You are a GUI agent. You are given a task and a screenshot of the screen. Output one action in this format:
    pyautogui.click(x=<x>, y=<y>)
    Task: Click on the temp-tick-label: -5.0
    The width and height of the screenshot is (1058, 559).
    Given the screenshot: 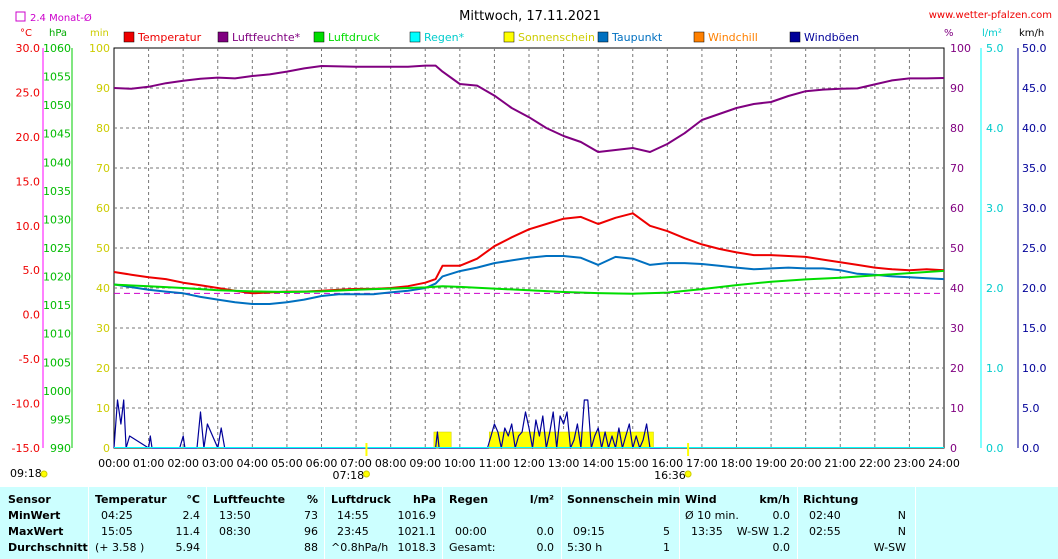 What is the action you would take?
    pyautogui.click(x=29, y=359)
    